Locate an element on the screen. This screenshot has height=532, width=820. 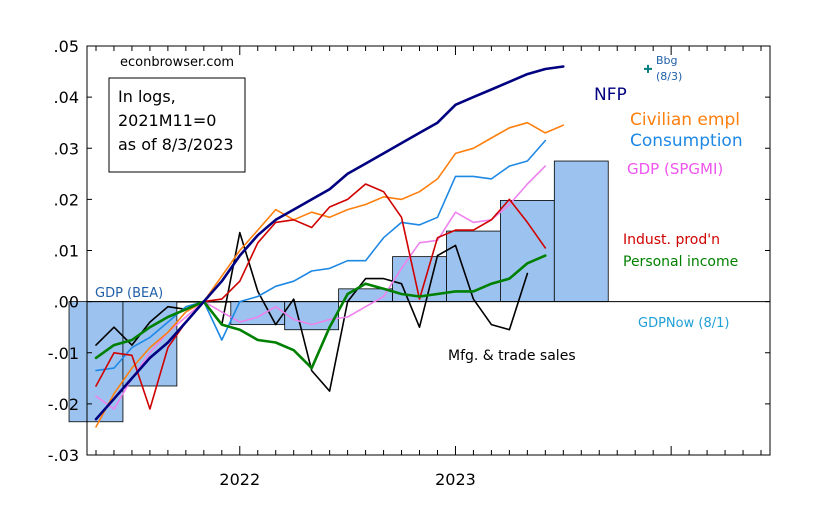
y-tick-label-3: .02 is located at coordinates (66, 199).